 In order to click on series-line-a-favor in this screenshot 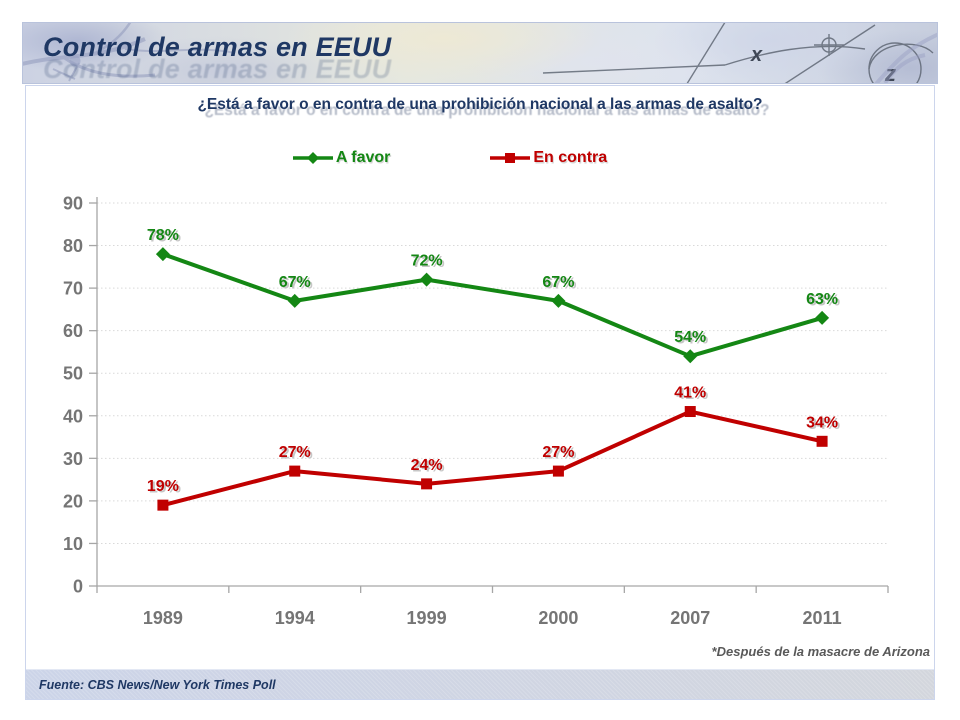, I will do `click(492, 305)`.